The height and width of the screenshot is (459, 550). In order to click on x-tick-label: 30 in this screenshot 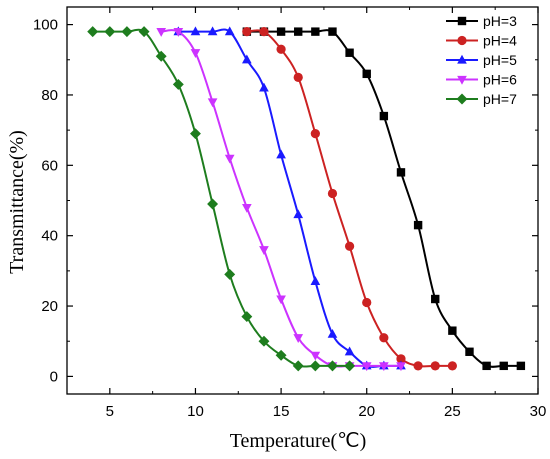, I will do `click(538, 411)`.